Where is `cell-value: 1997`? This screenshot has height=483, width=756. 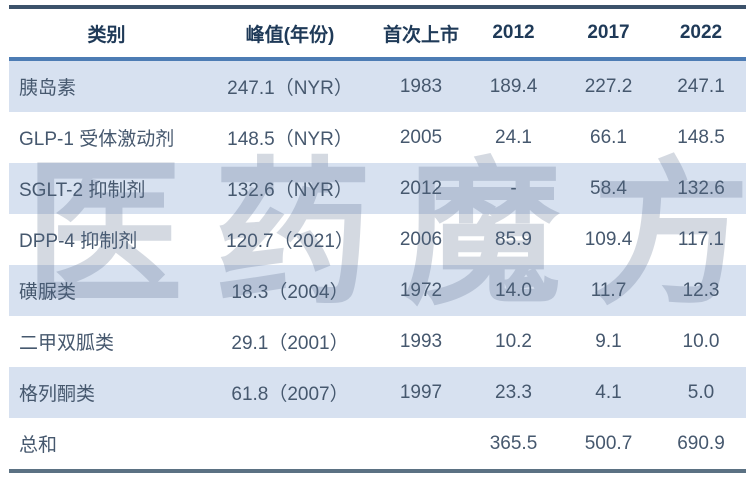 cell-value: 1997 is located at coordinates (421, 392).